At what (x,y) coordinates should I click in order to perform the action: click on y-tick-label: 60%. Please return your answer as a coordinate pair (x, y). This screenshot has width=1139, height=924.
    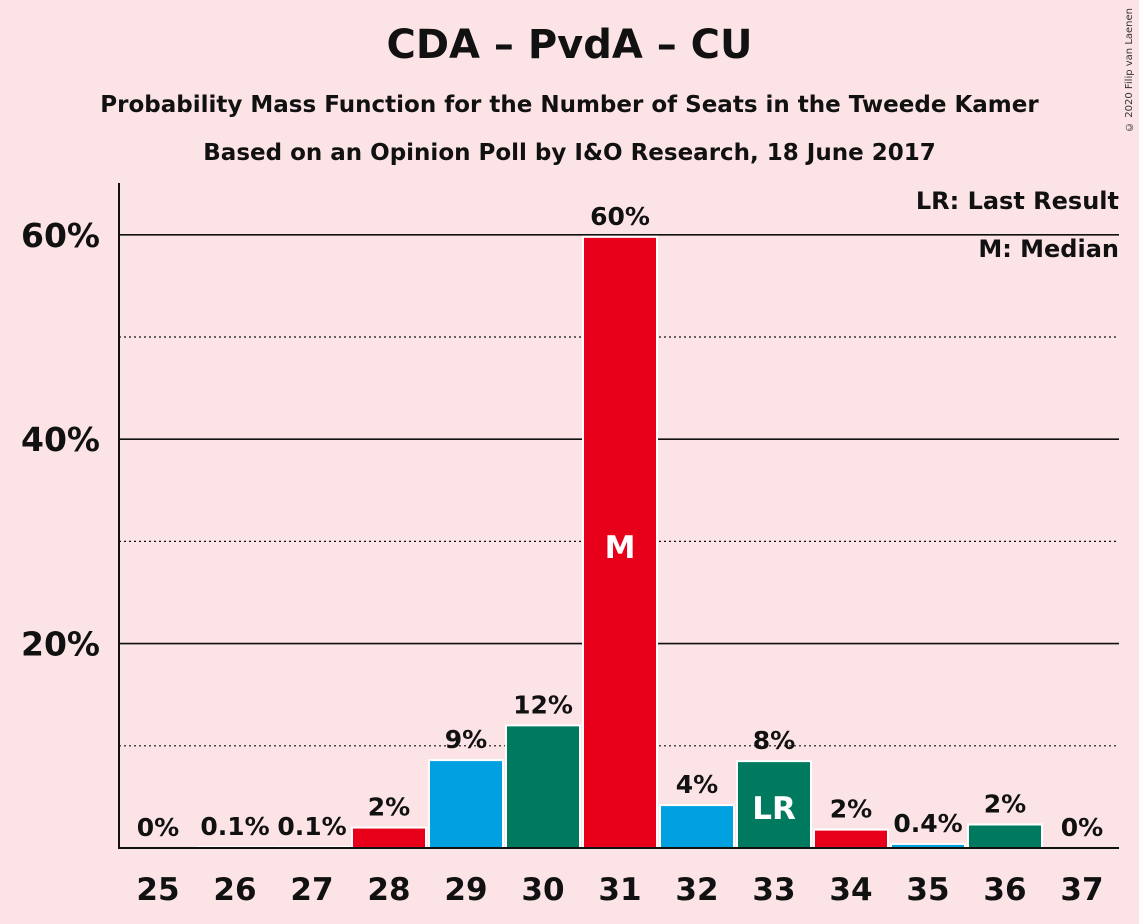
    Looking at the image, I should click on (60, 235).